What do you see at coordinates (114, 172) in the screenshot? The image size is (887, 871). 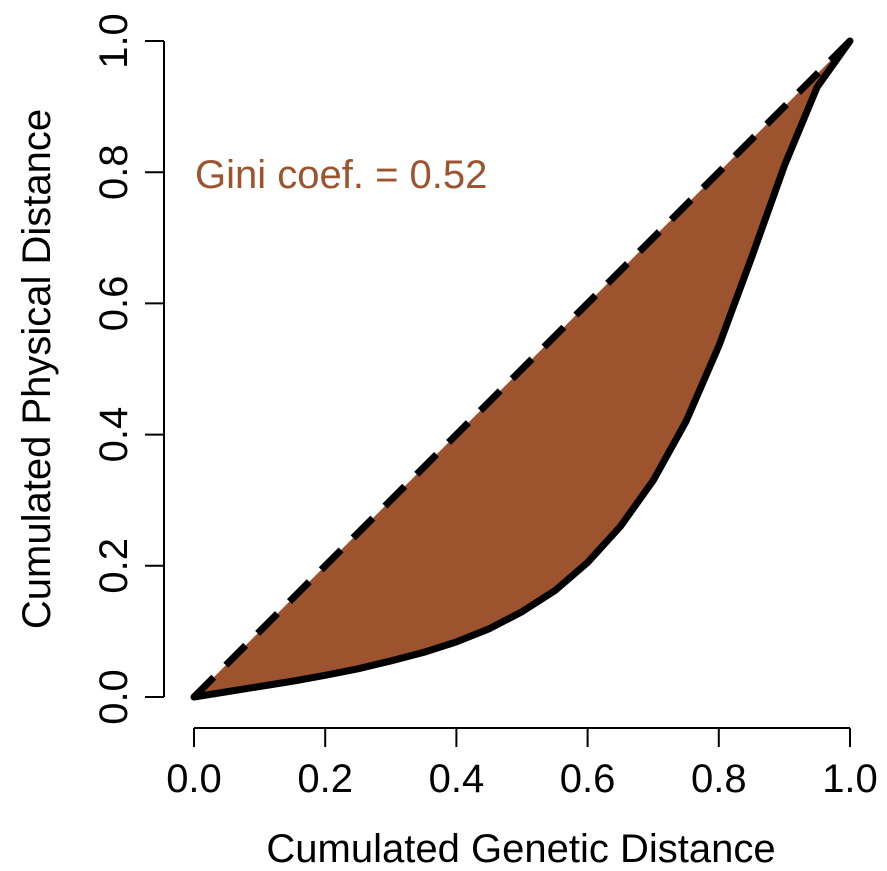 I see `y-tick-label: 0.8` at bounding box center [114, 172].